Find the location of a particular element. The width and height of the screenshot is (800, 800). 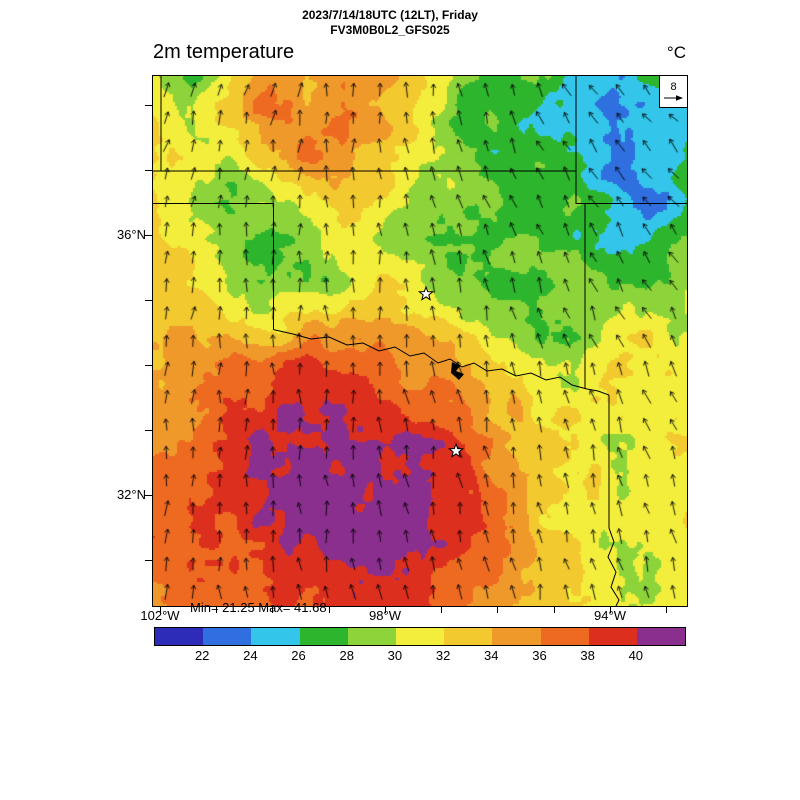

lat-label: 36°N is located at coordinates (131, 234).